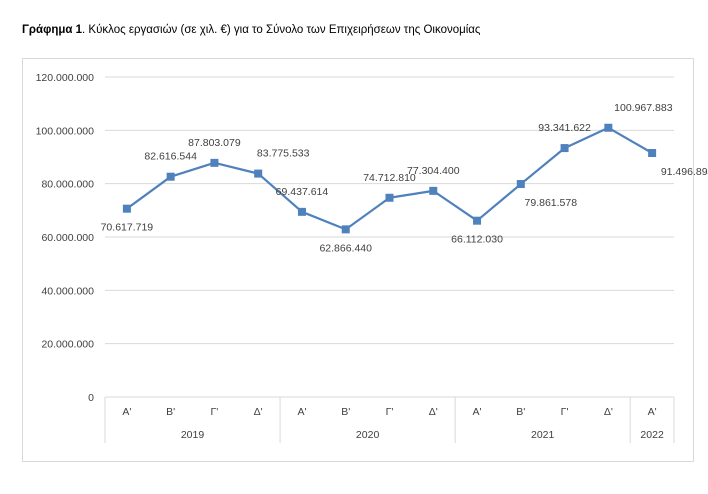 The width and height of the screenshot is (708, 494). What do you see at coordinates (170, 157) in the screenshot?
I see `data-label: 82.616.544` at bounding box center [170, 157].